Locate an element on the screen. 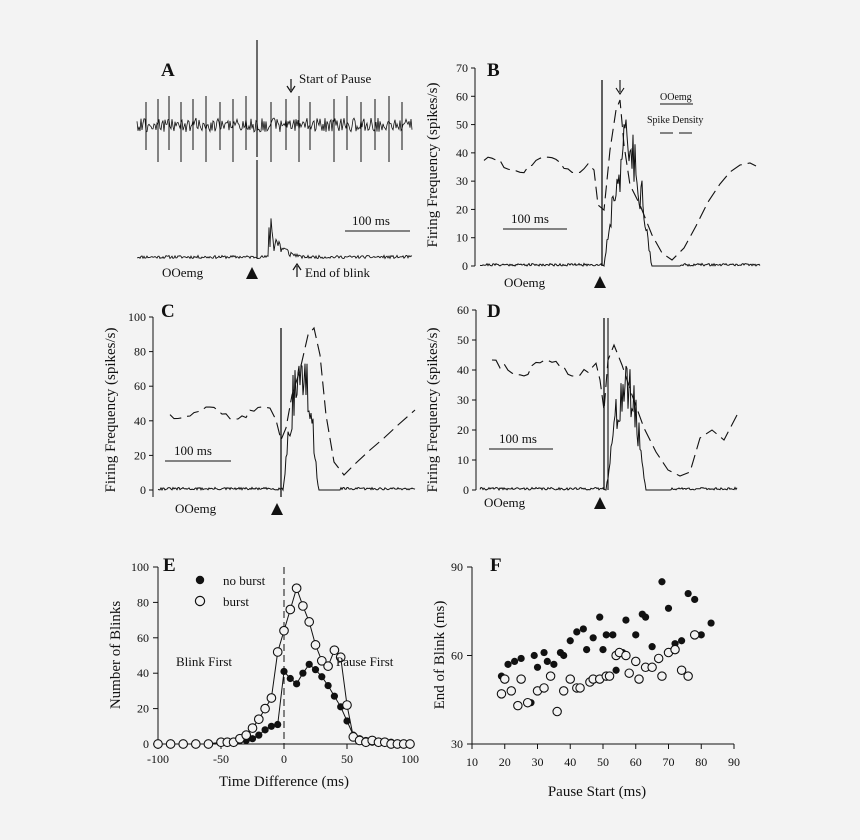 This screenshot has width=860, height=840. panel-b-label: B is located at coordinates (493, 70).